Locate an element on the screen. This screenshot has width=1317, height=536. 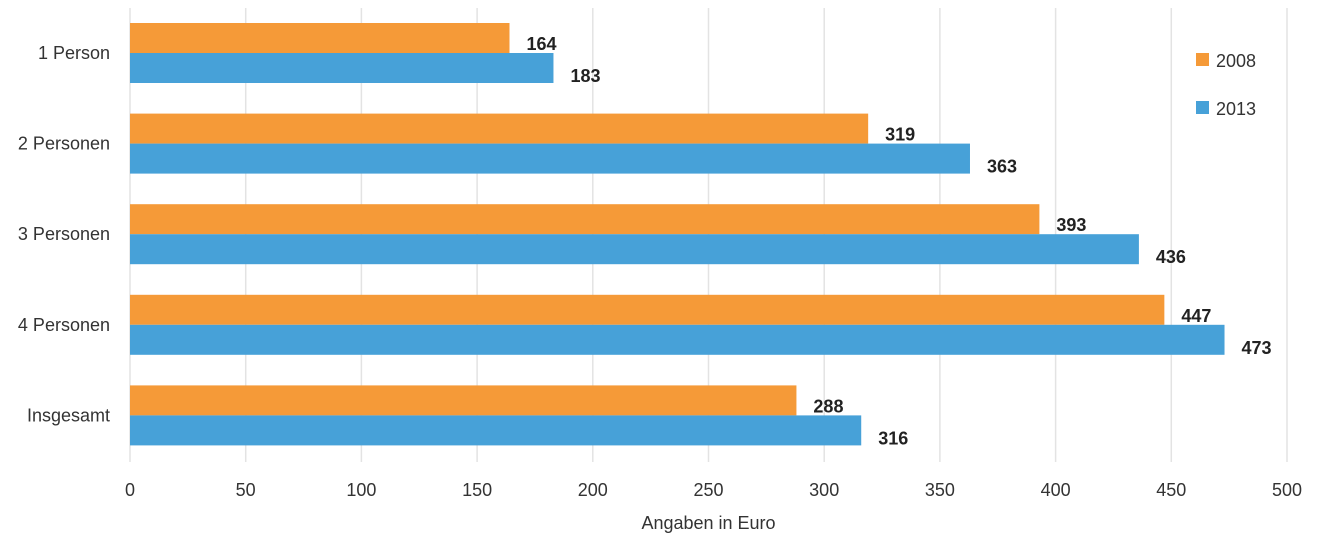
x-tick-300: 300 is located at coordinates (824, 490).